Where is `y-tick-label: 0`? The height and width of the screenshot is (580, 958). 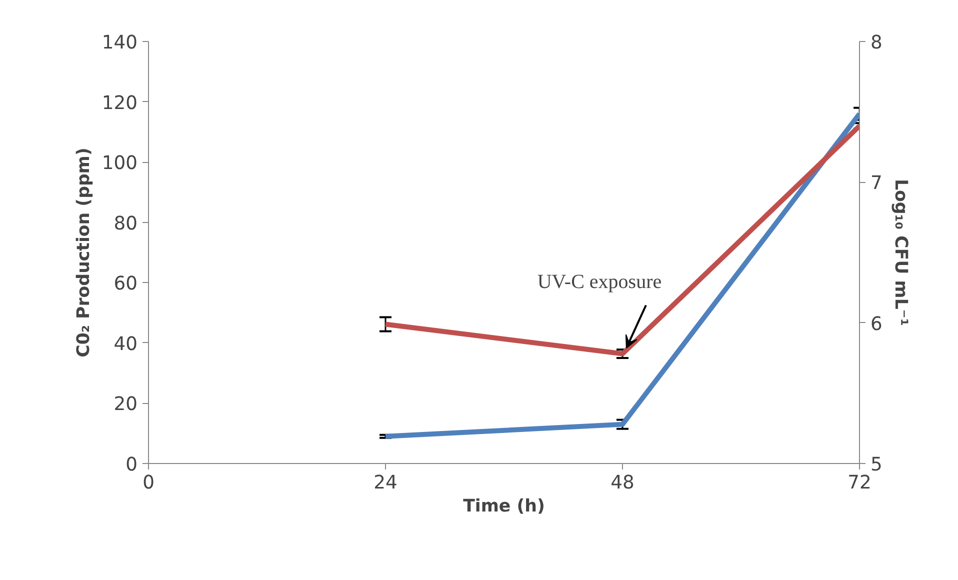 y-tick-label: 0 is located at coordinates (132, 465).